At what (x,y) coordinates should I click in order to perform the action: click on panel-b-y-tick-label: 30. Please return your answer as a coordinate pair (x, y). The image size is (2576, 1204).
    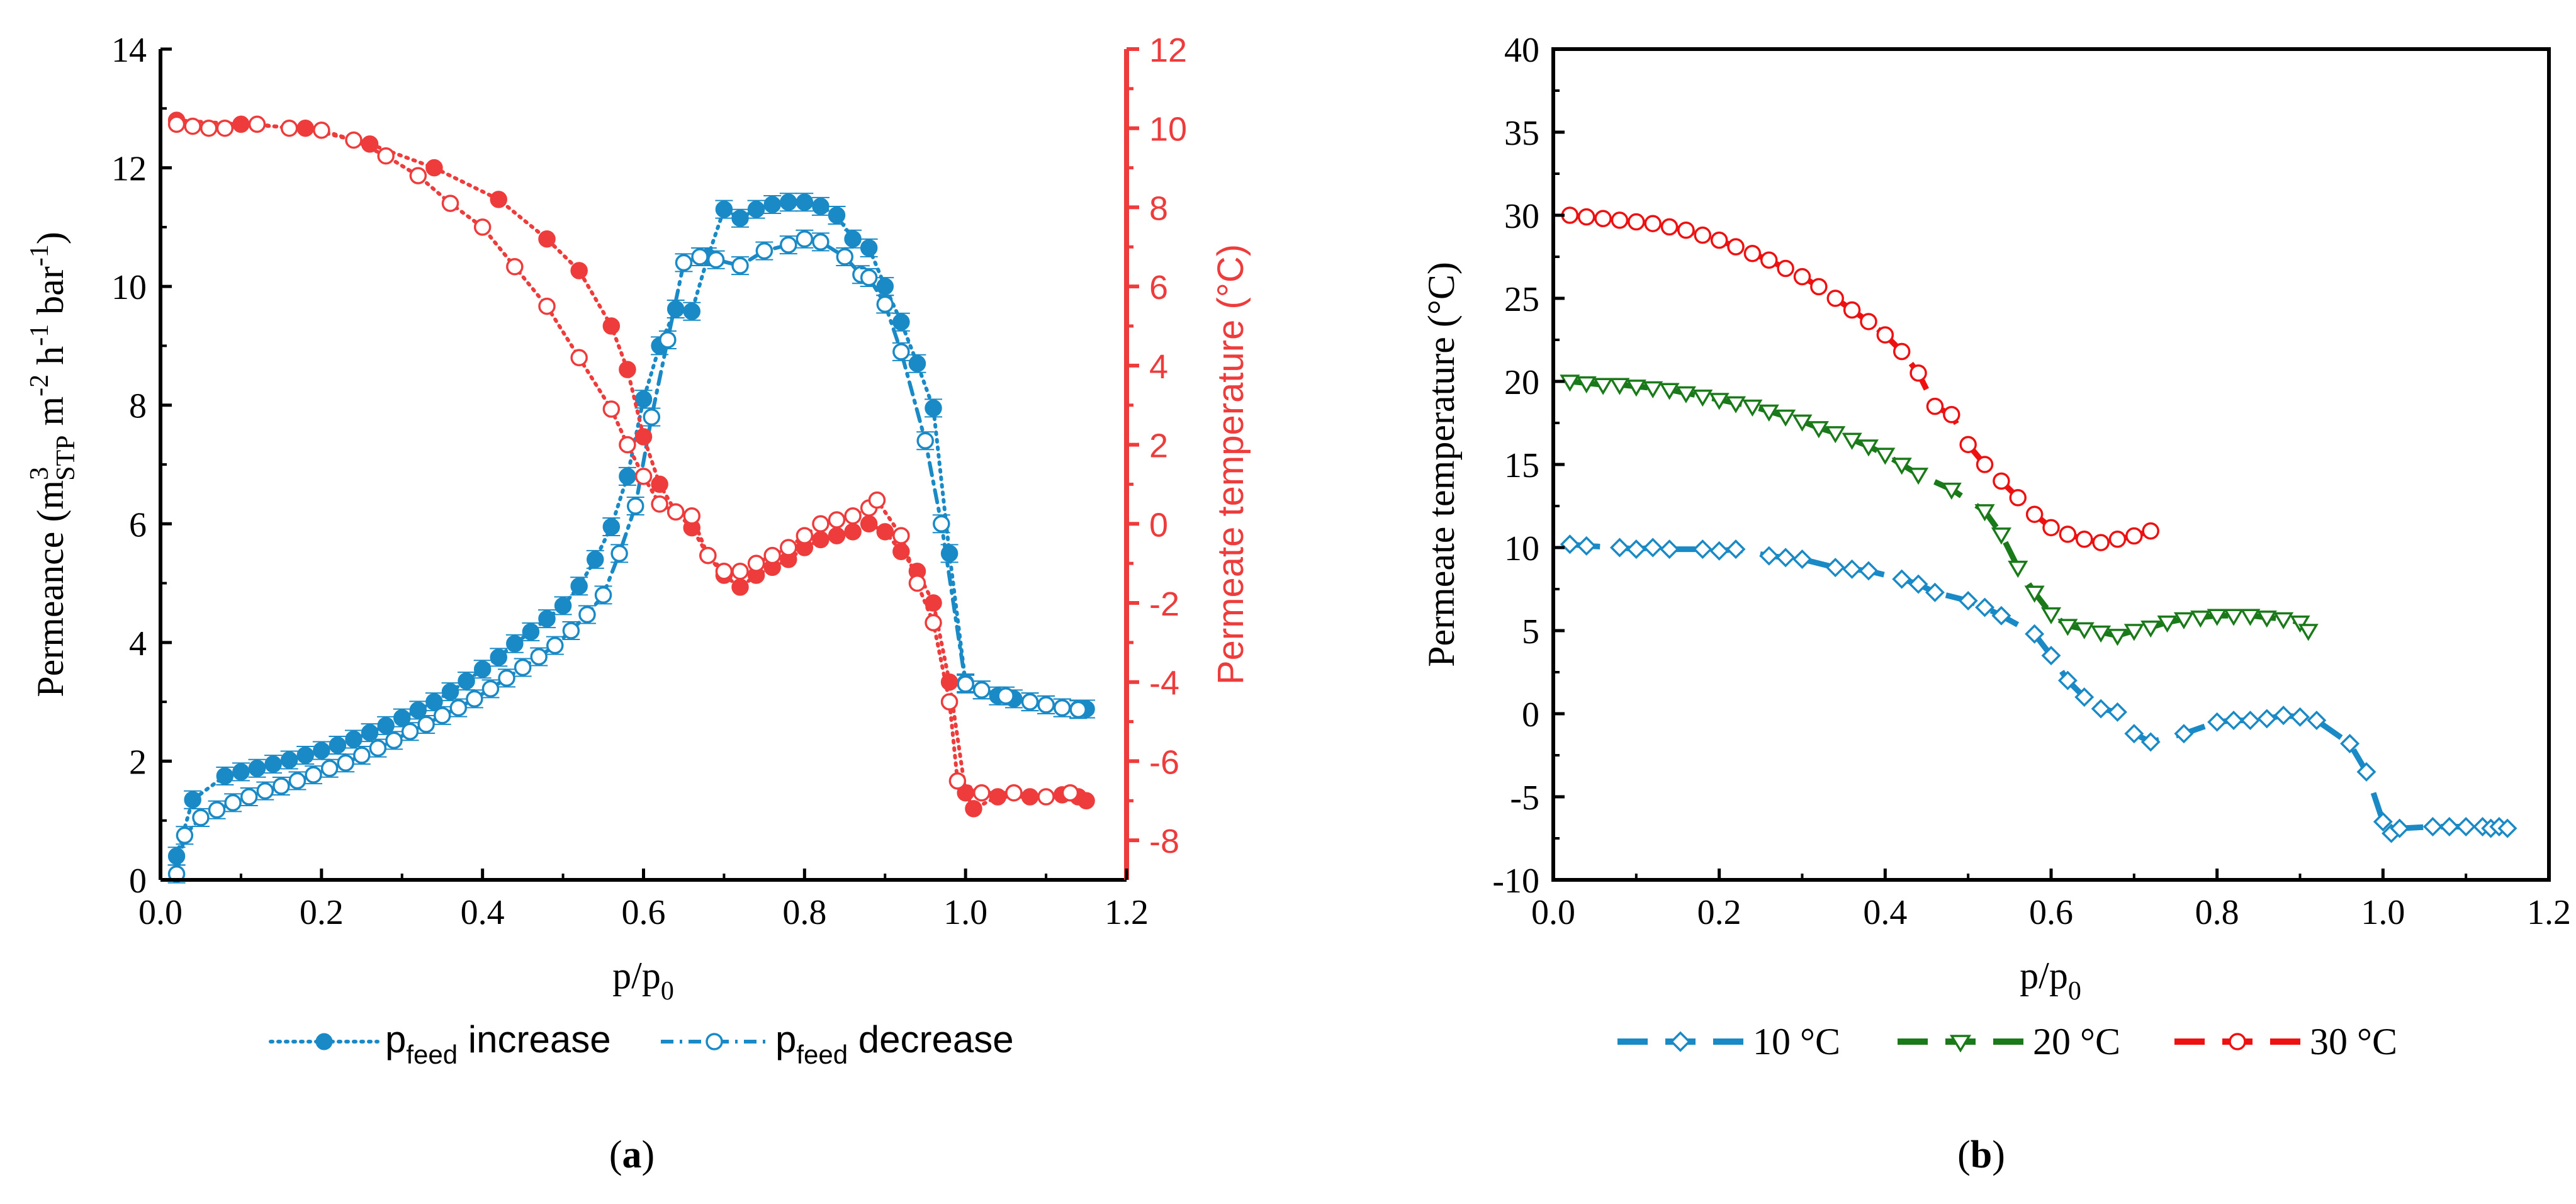
    Looking at the image, I should click on (1521, 216).